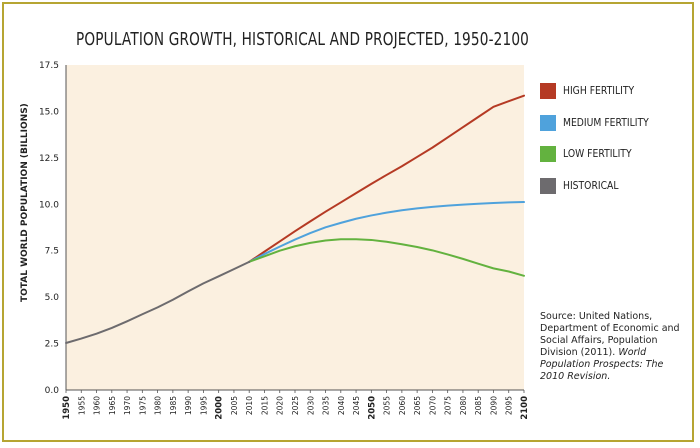 The image size is (700, 448). I want to click on x-tick-label: 2055, so click(387, 405).